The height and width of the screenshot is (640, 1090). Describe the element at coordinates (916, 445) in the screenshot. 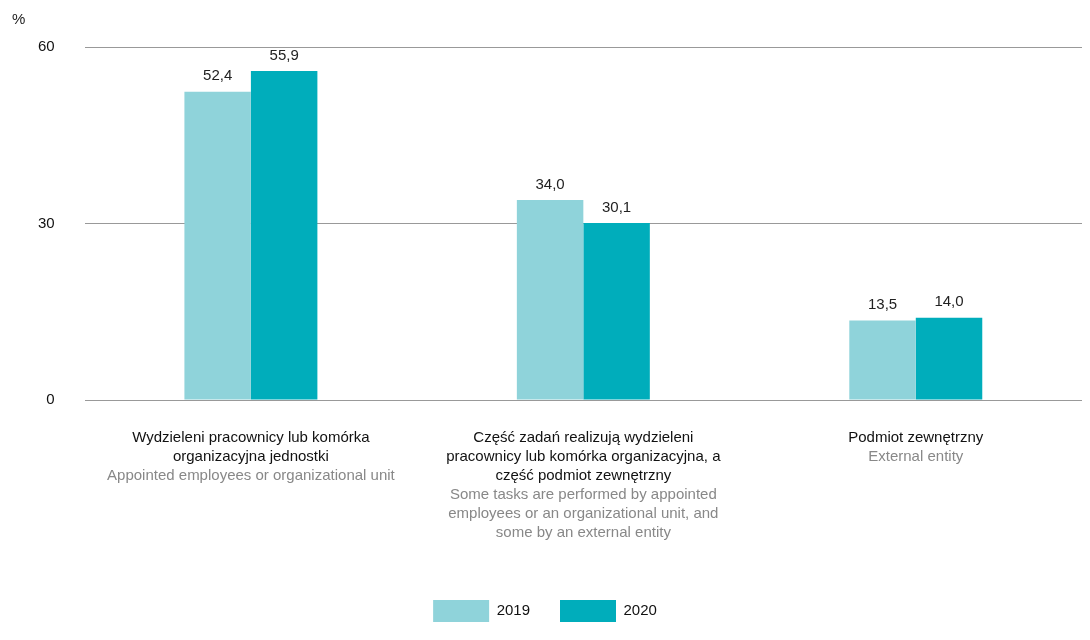

I see `x-tick-label: Podmiot zewnętrzny External entity` at that location.